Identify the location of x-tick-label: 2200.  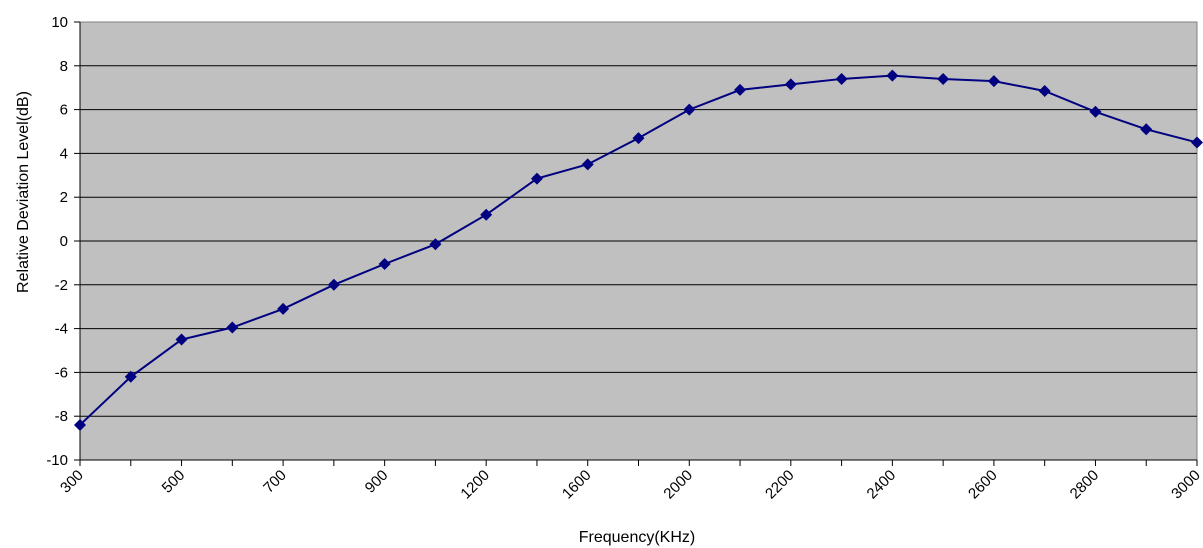
(780, 485).